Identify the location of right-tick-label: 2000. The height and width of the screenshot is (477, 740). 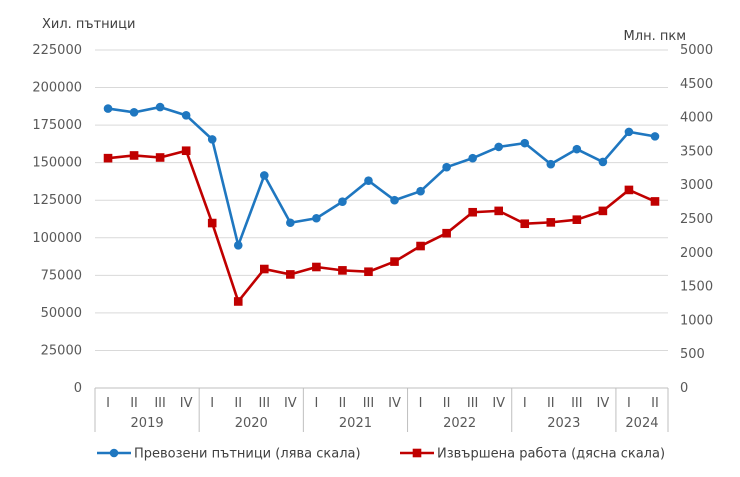
(696, 253).